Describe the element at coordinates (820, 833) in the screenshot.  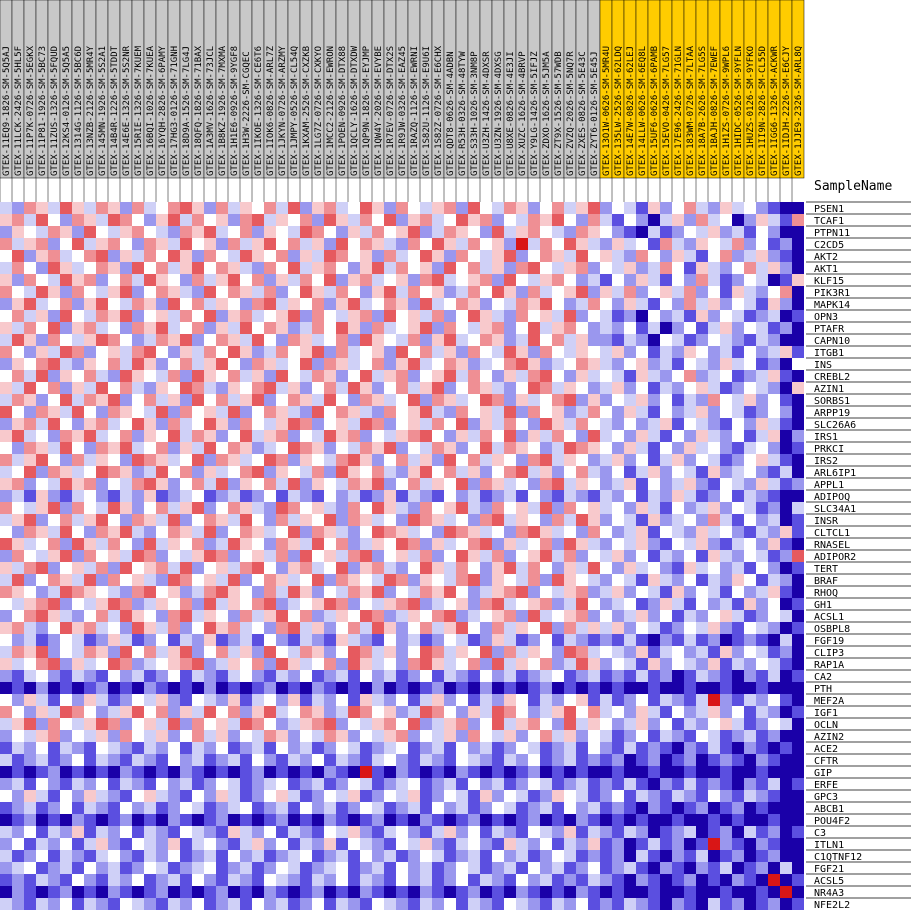
I see `gene-label: C3` at that location.